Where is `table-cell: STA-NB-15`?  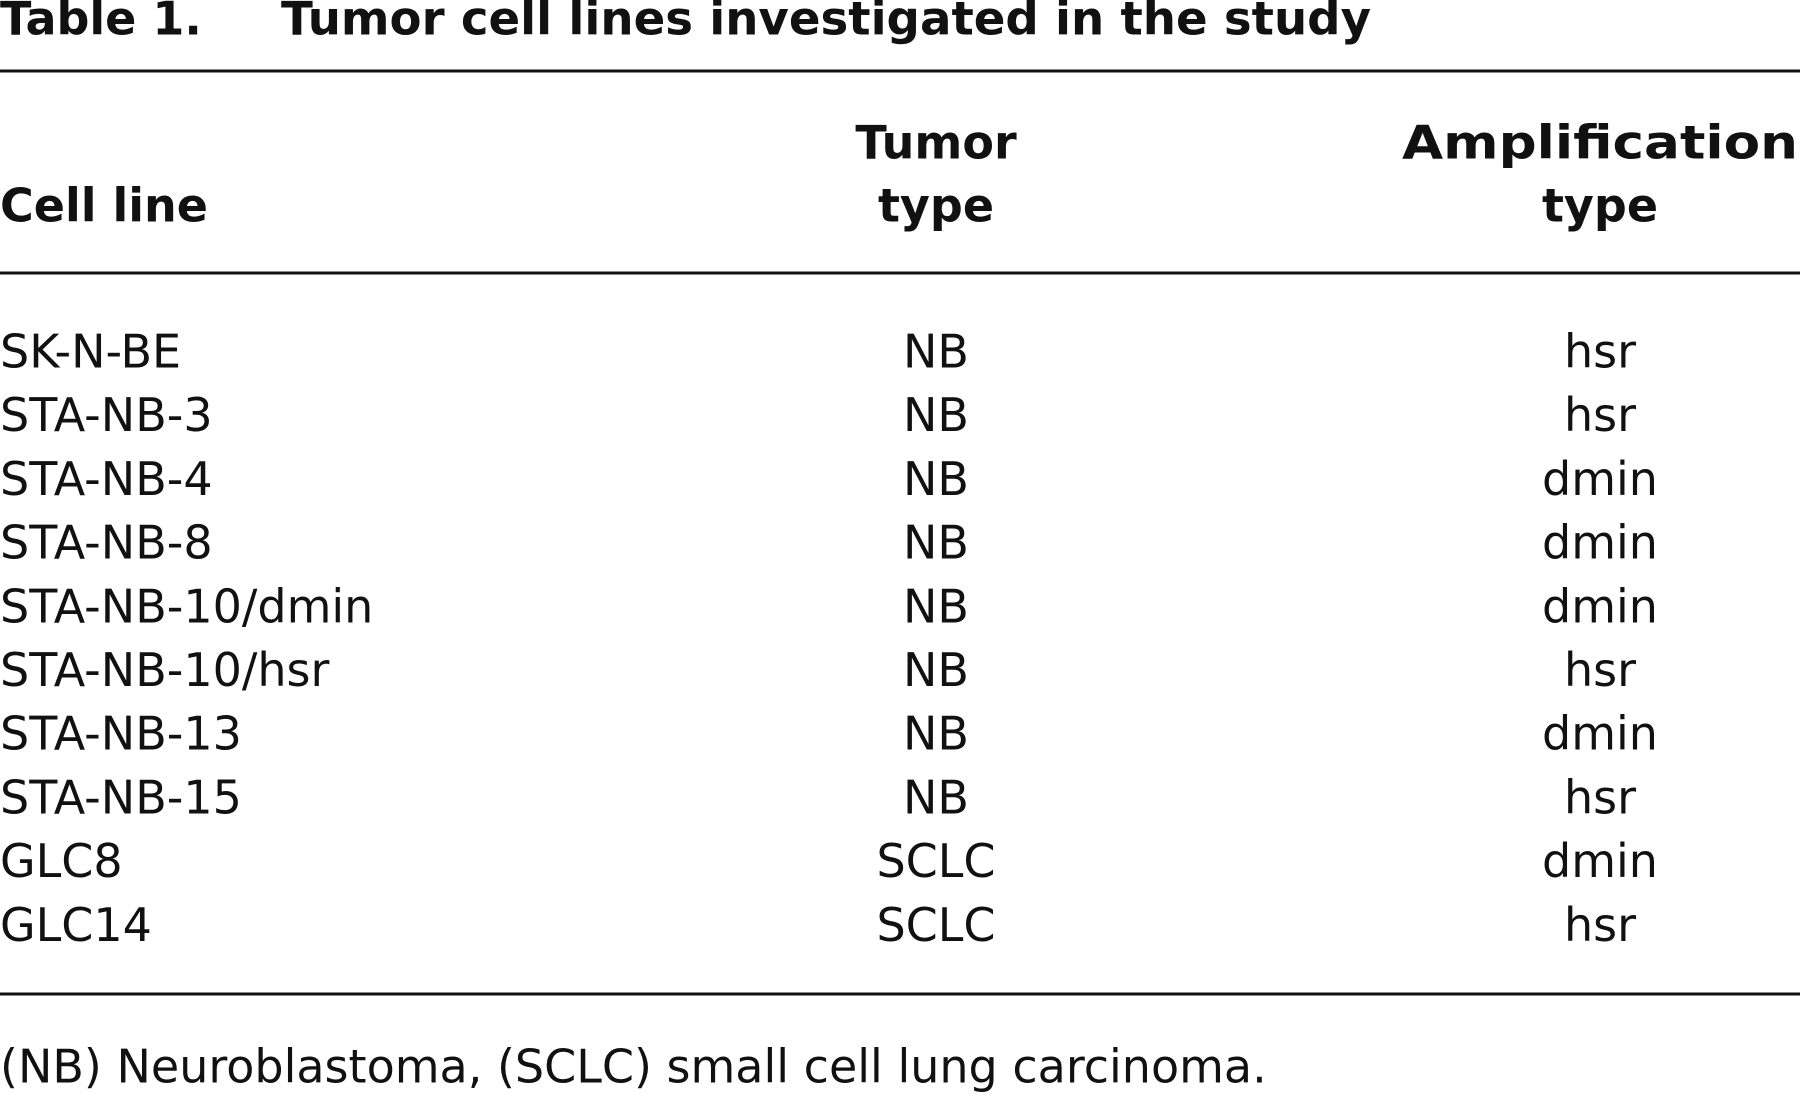 table-cell: STA-NB-15 is located at coordinates (121, 797).